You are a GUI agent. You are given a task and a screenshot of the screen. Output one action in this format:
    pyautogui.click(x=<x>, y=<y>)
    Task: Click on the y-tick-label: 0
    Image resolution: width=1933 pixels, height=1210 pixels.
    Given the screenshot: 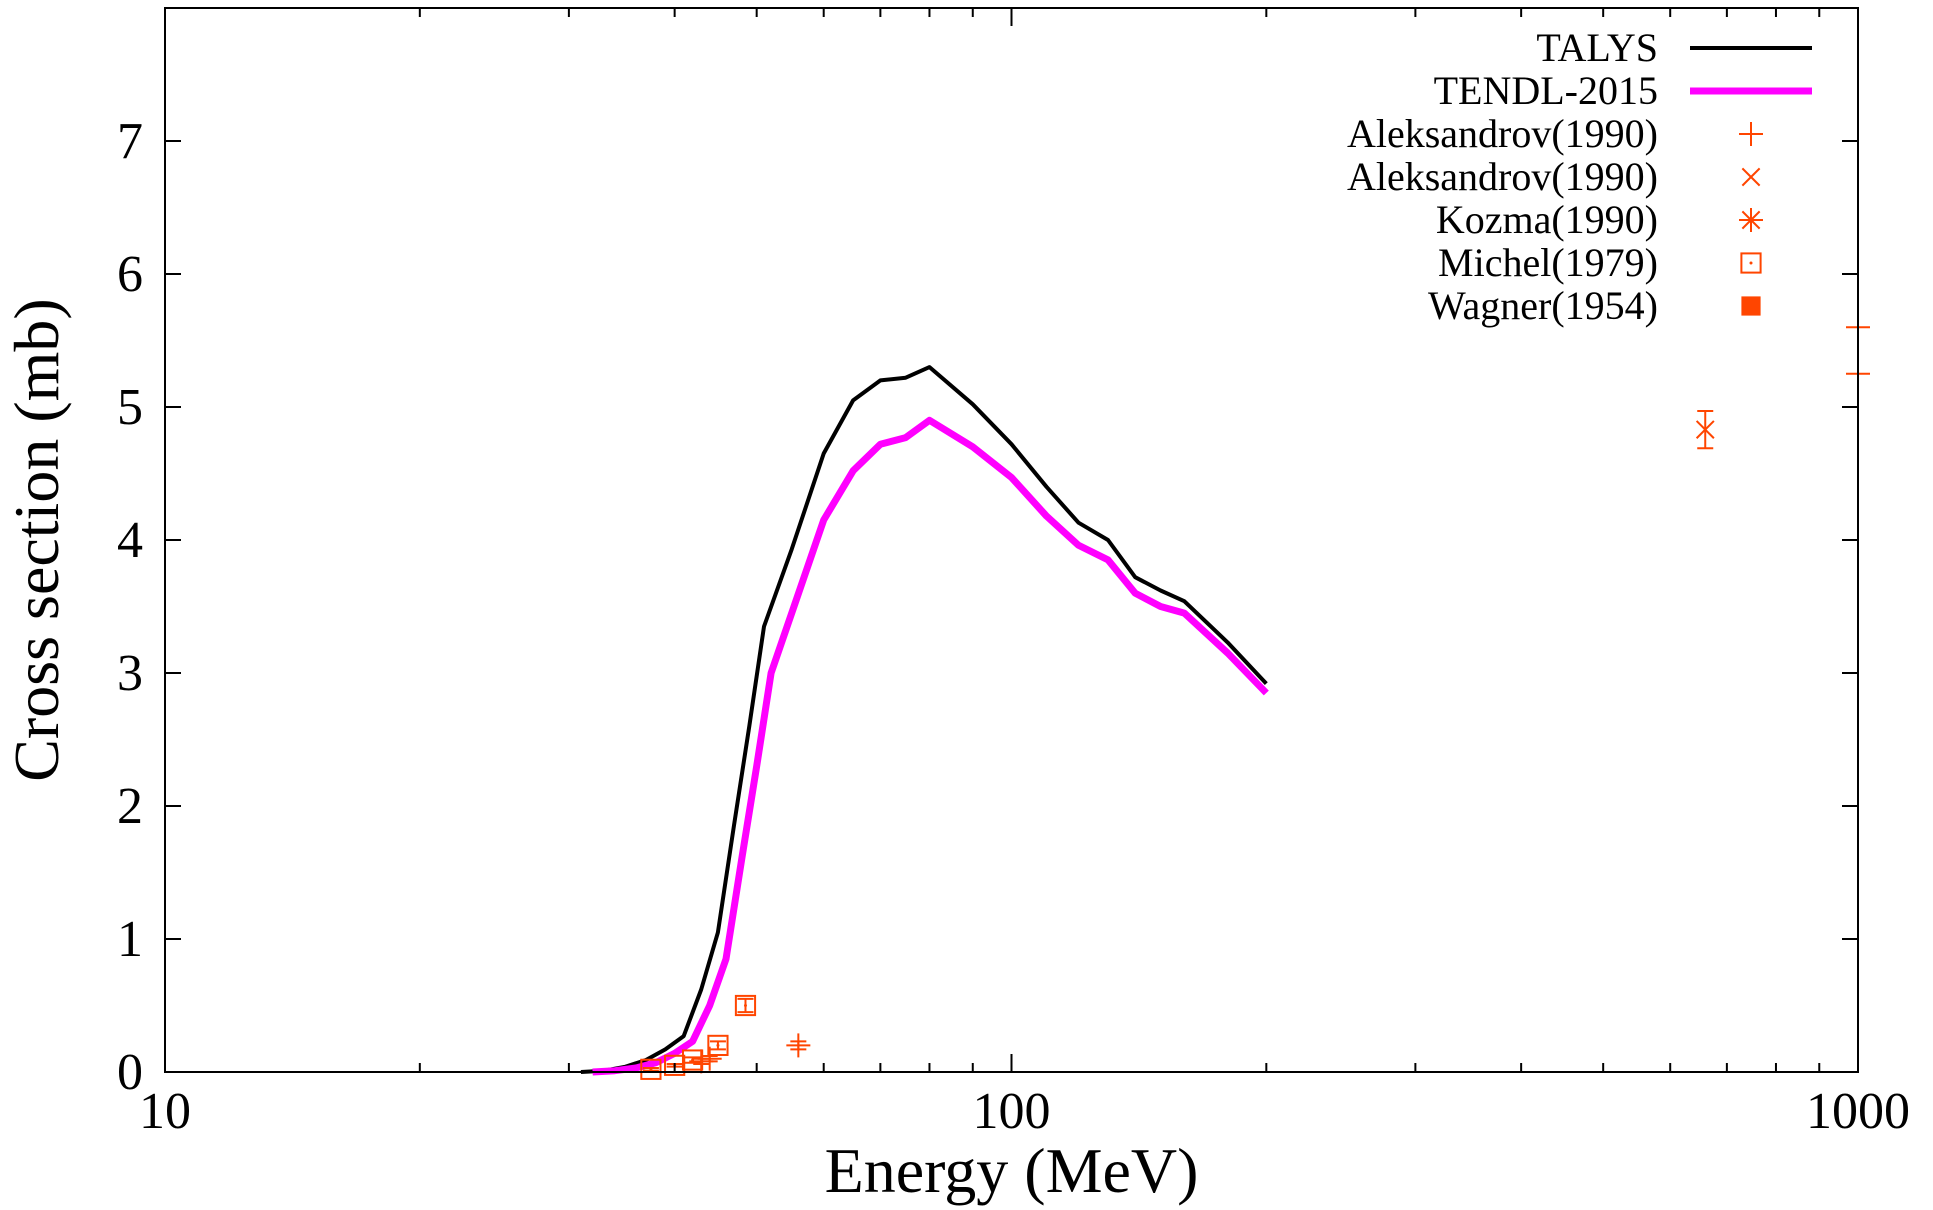 What is the action you would take?
    pyautogui.click(x=130, y=1072)
    